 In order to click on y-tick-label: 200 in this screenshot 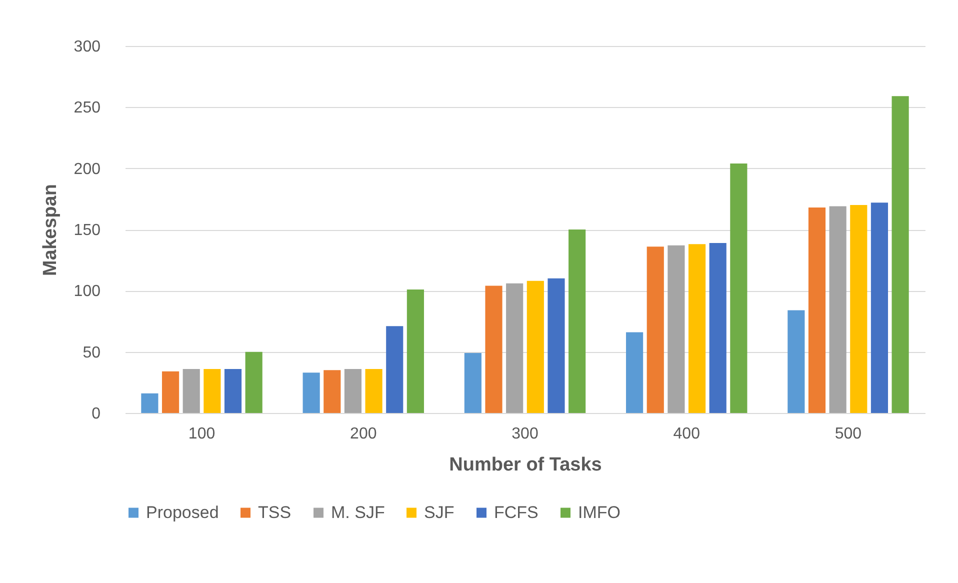, I will do `click(87, 169)`.